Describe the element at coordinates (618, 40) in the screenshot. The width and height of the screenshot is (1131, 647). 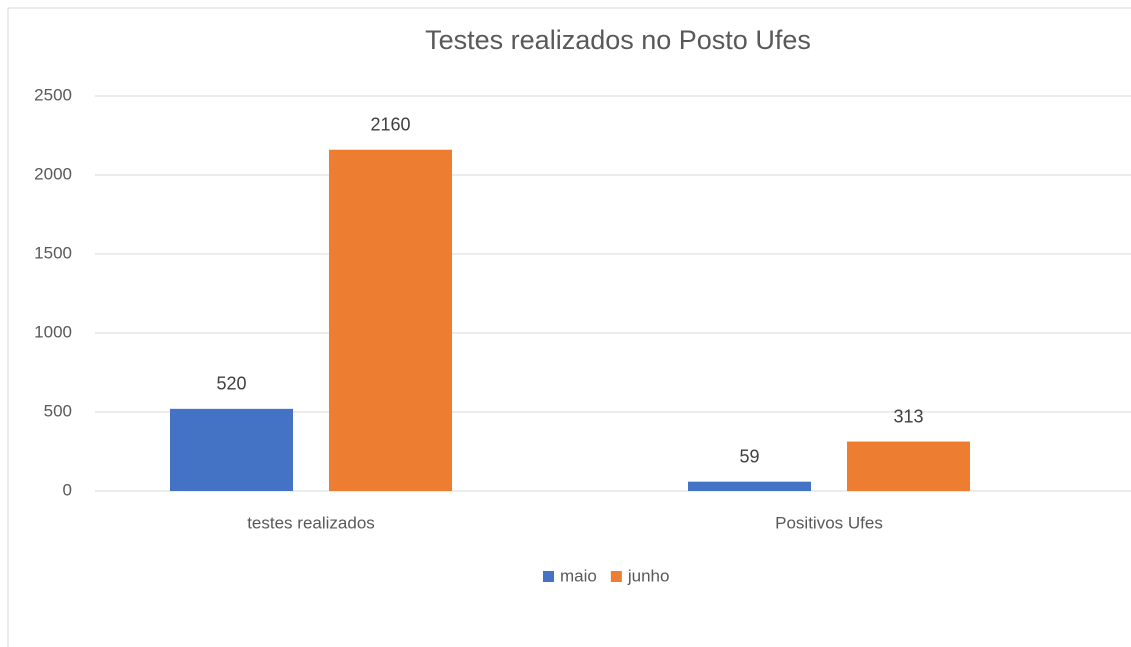
I see `chart-title: Testes realizados no Posto Ufes` at that location.